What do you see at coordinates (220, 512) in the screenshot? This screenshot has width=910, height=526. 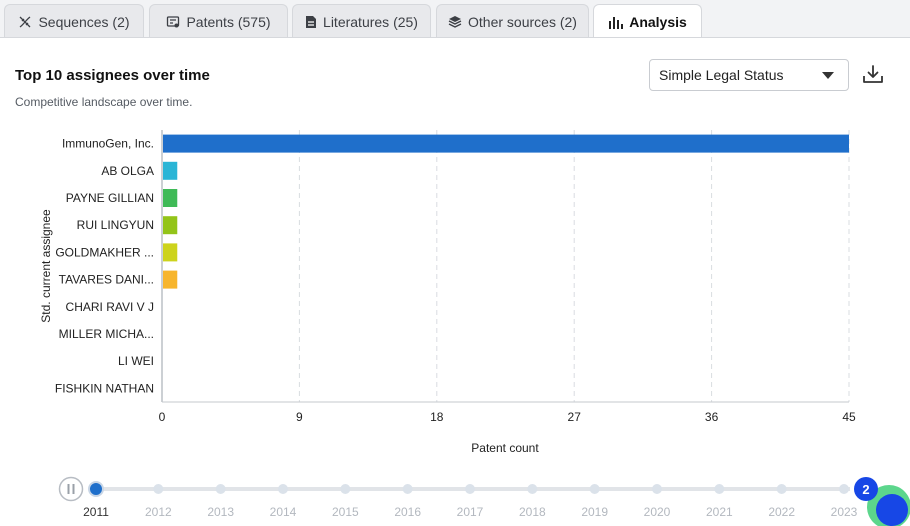 I see `timeline-year-label: 2013` at bounding box center [220, 512].